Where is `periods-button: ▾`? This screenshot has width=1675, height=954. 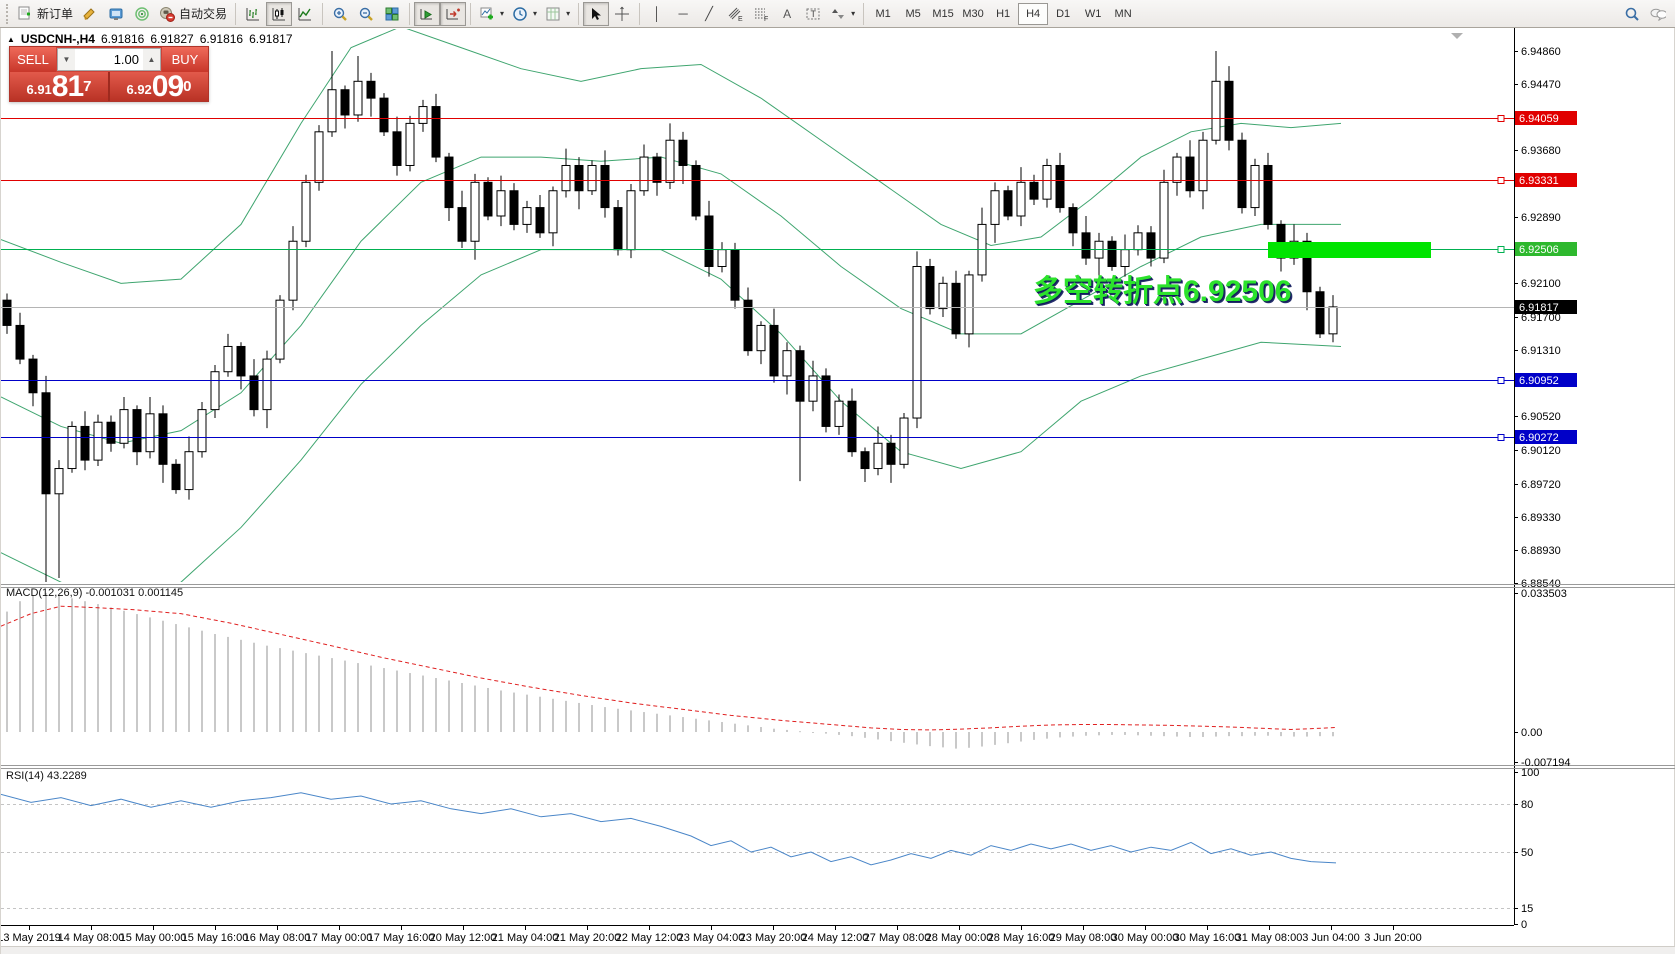
periods-button: ▾ is located at coordinates (524, 14).